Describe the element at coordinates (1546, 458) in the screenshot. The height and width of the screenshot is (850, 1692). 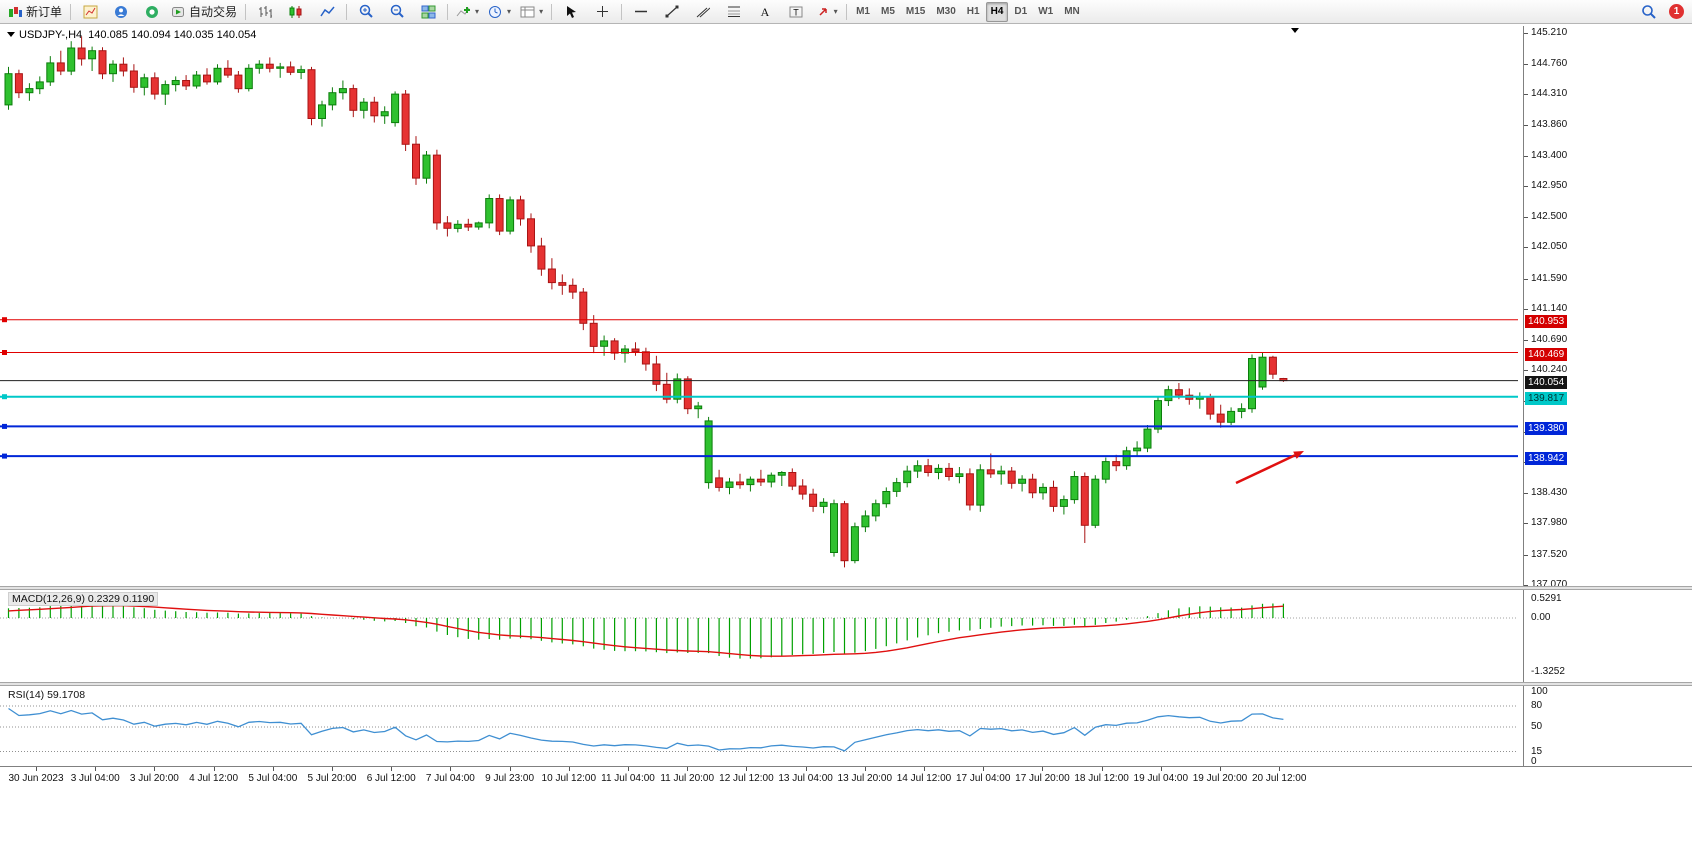
I see `support-line-blue-lower-tag: 138.942` at that location.